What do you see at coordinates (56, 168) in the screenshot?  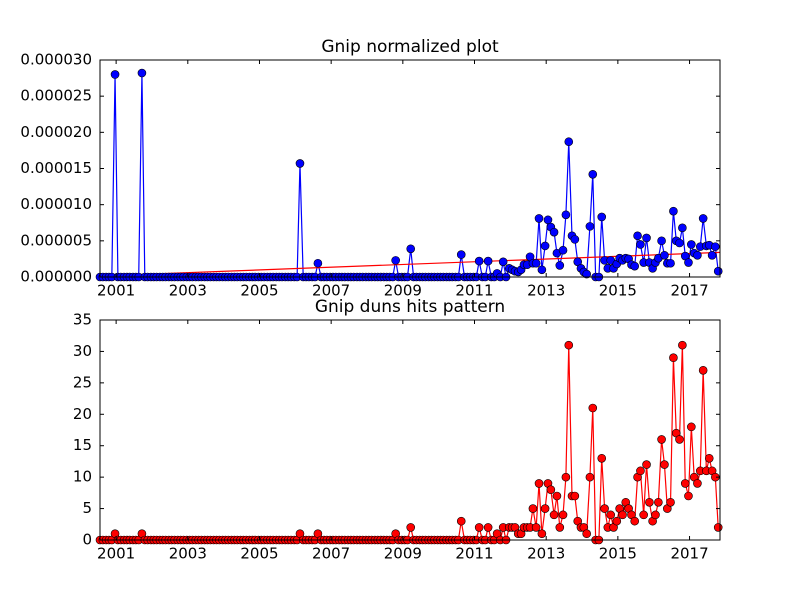 I see `y-tick-label: 0.000015` at bounding box center [56, 168].